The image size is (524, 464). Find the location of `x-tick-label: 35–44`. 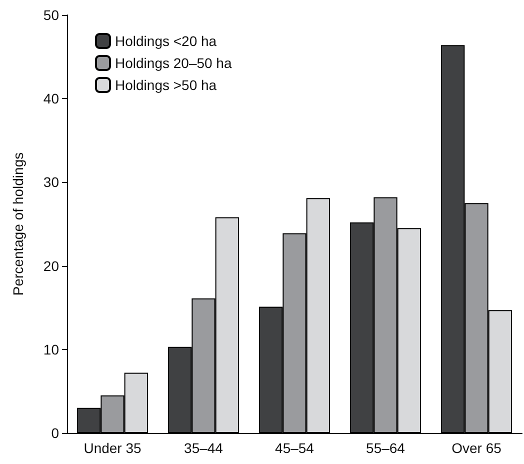

x-tick-label: 35–44 is located at coordinates (204, 448).